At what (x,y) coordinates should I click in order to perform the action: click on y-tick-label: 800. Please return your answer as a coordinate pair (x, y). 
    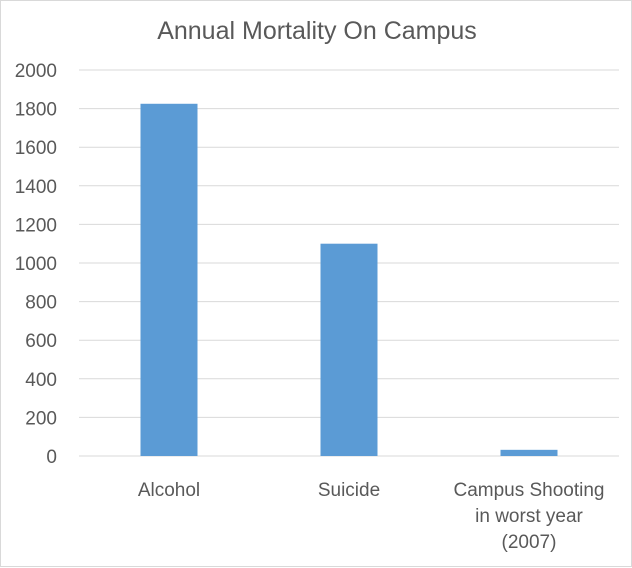
    Looking at the image, I should click on (41, 303).